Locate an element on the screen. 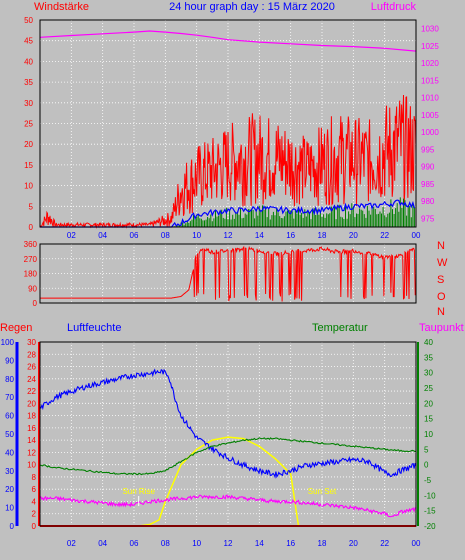 This screenshot has height=560, width=465. p3-humidity-tick: 80 is located at coordinates (9, 379).